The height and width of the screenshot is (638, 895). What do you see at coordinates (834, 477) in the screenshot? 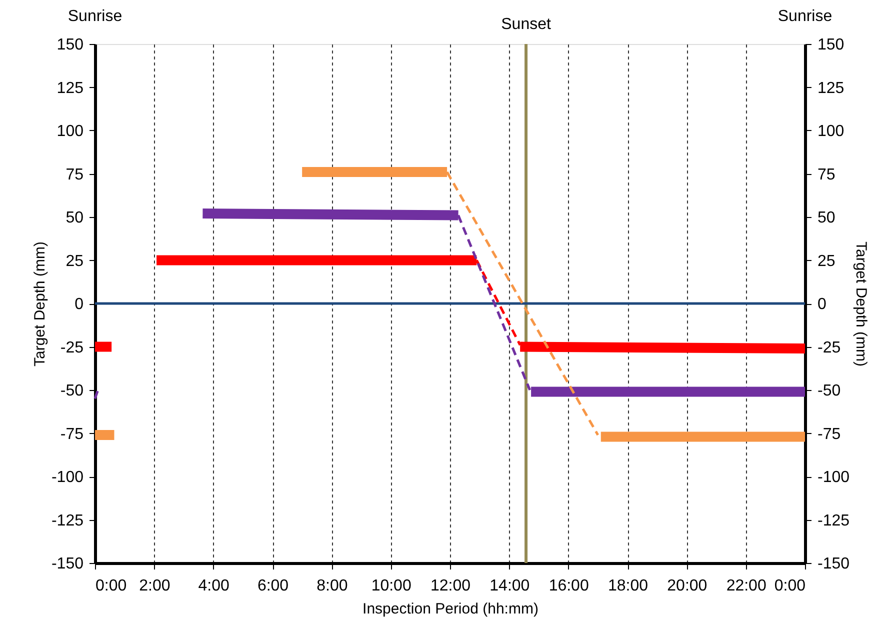
I see `y2-tick-label: -100` at bounding box center [834, 477].